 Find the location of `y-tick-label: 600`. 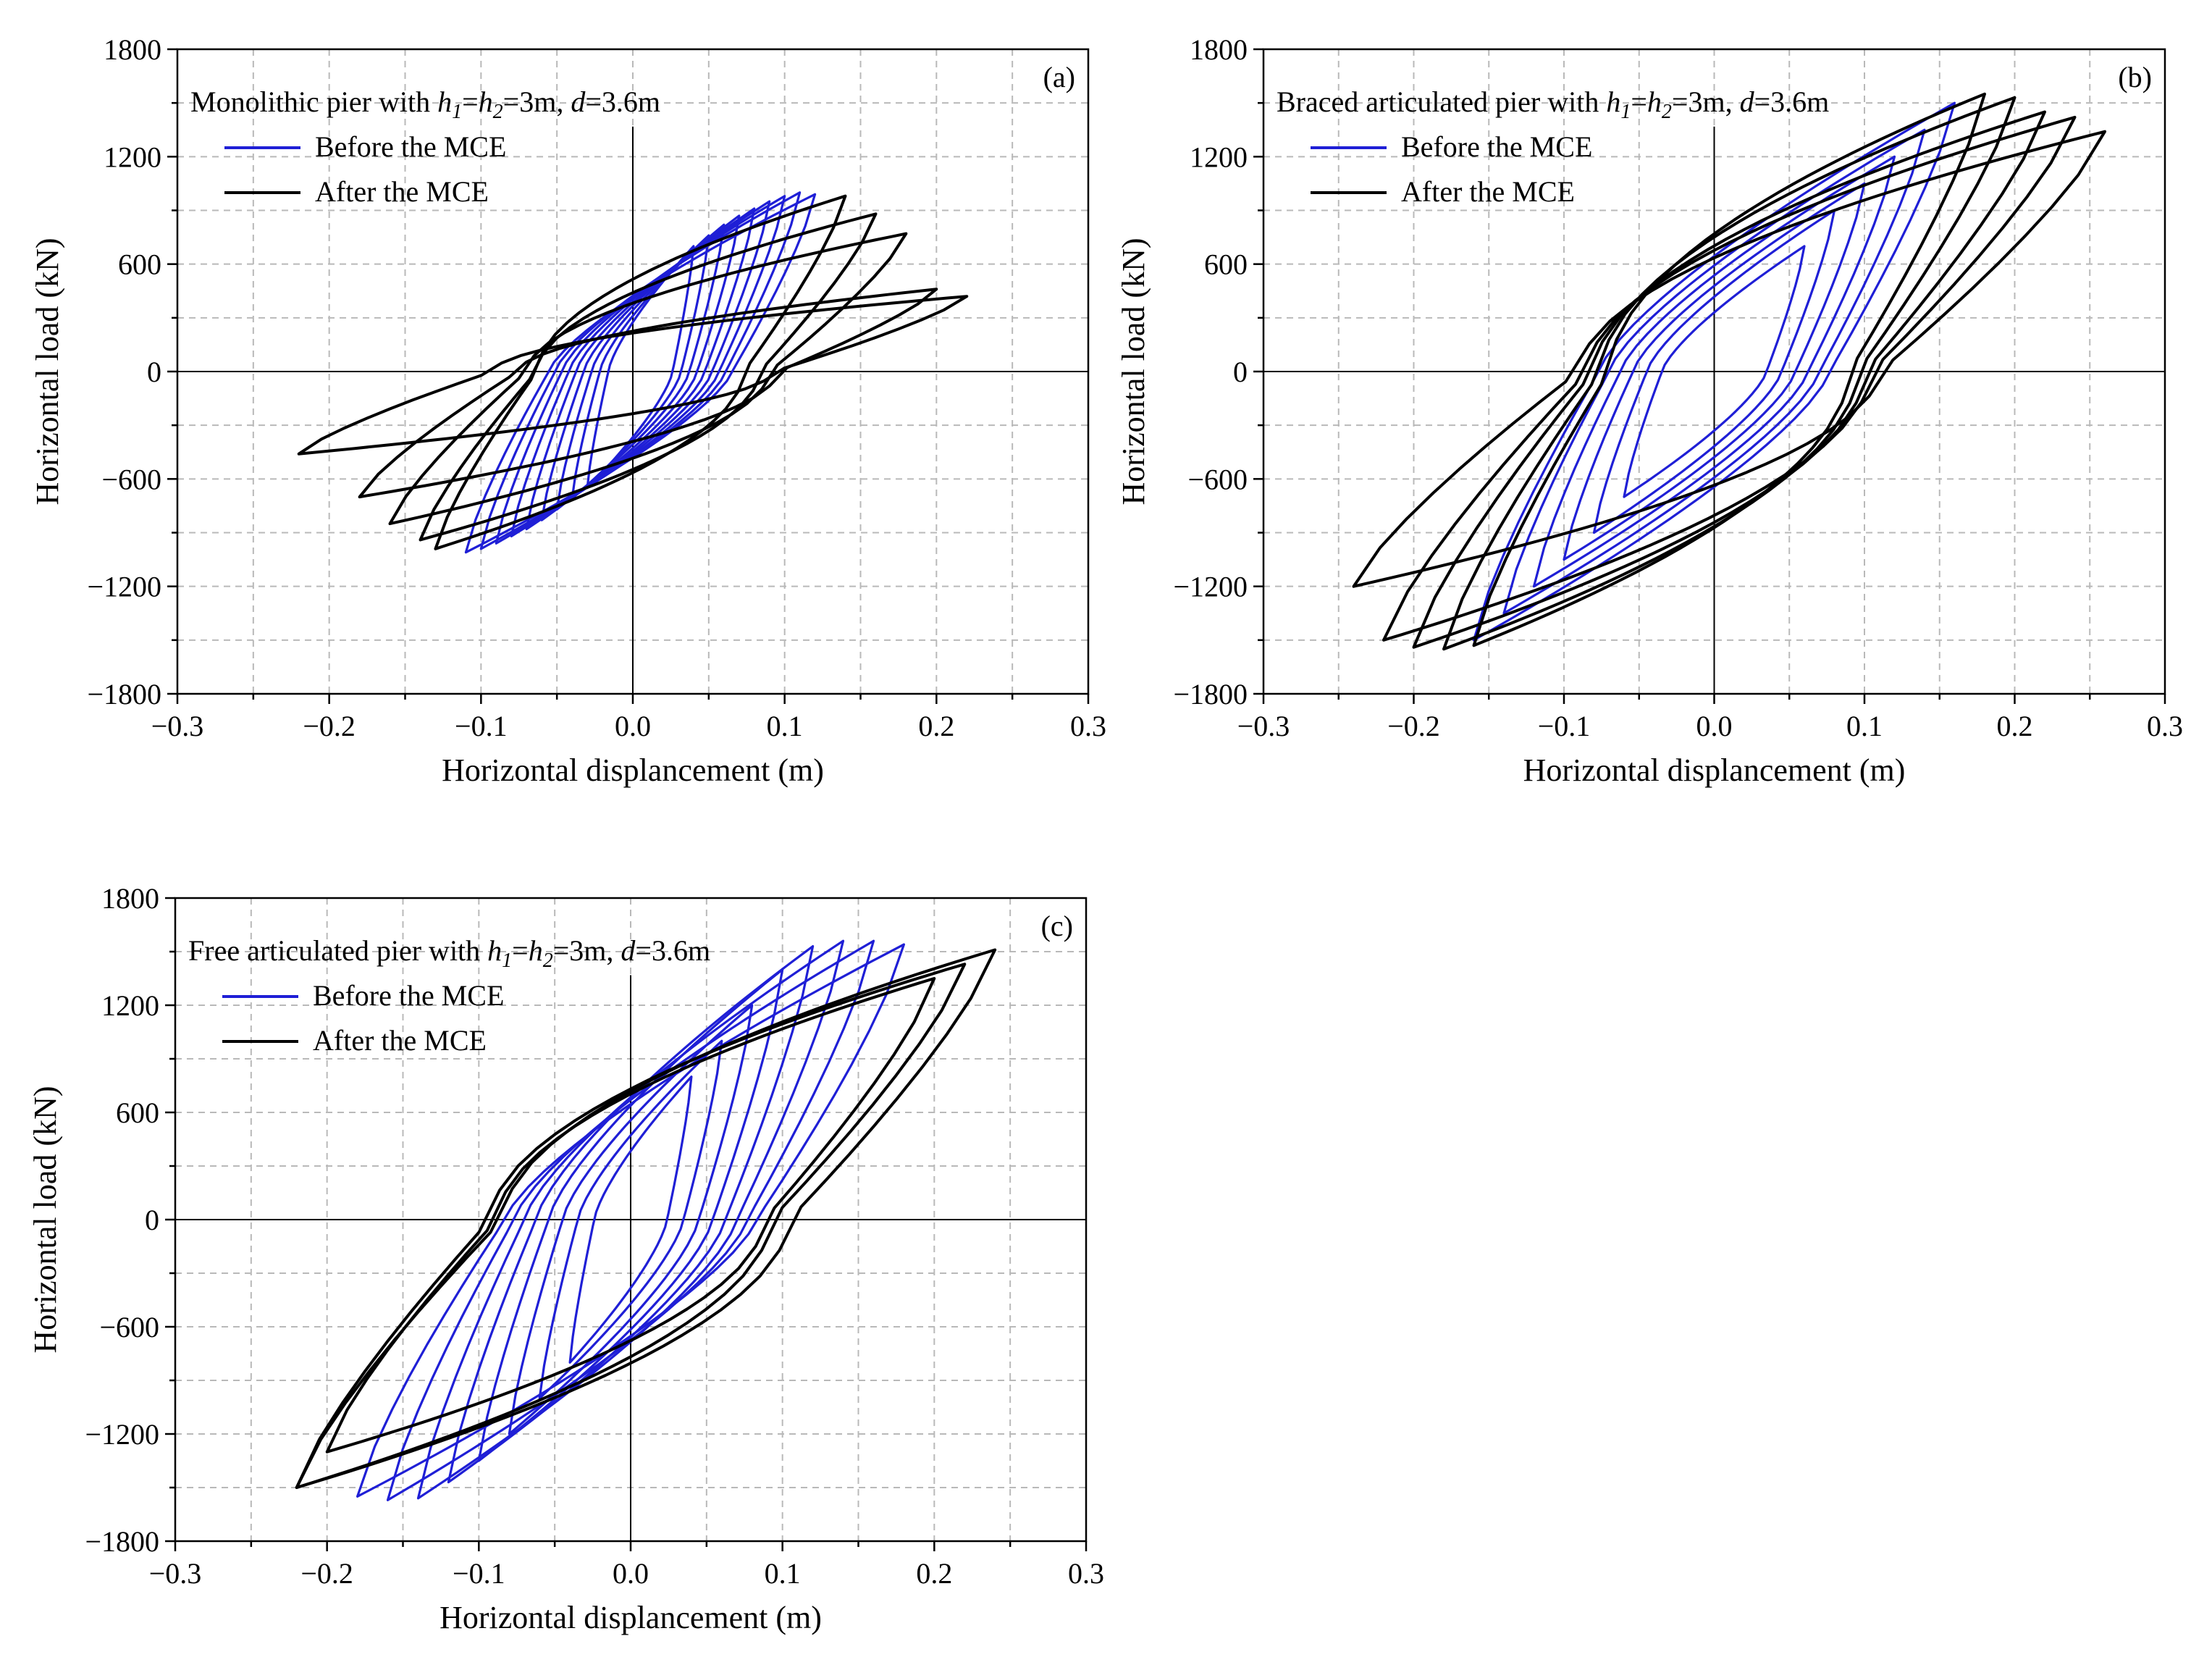

y-tick-label: 600 is located at coordinates (1226, 265).